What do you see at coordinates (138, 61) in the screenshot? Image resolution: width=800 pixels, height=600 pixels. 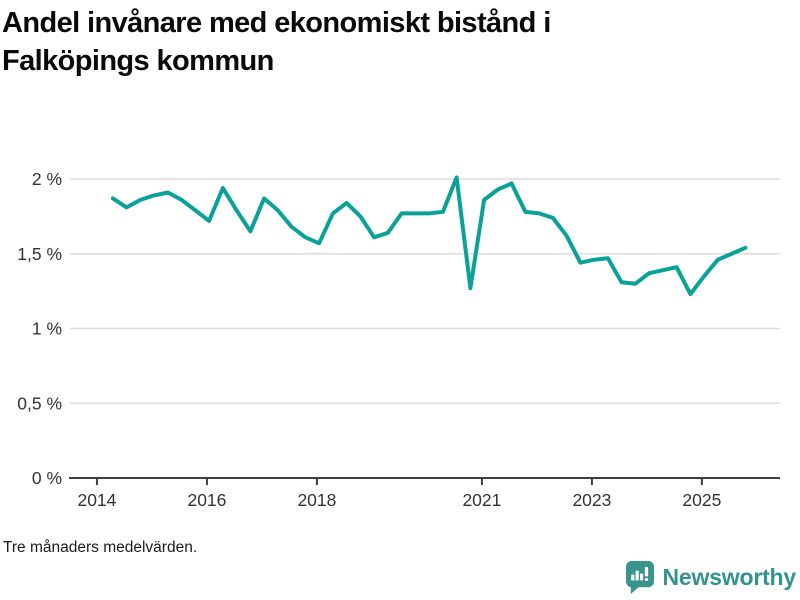 I see `title-line-2: Falköpings kommun` at bounding box center [138, 61].